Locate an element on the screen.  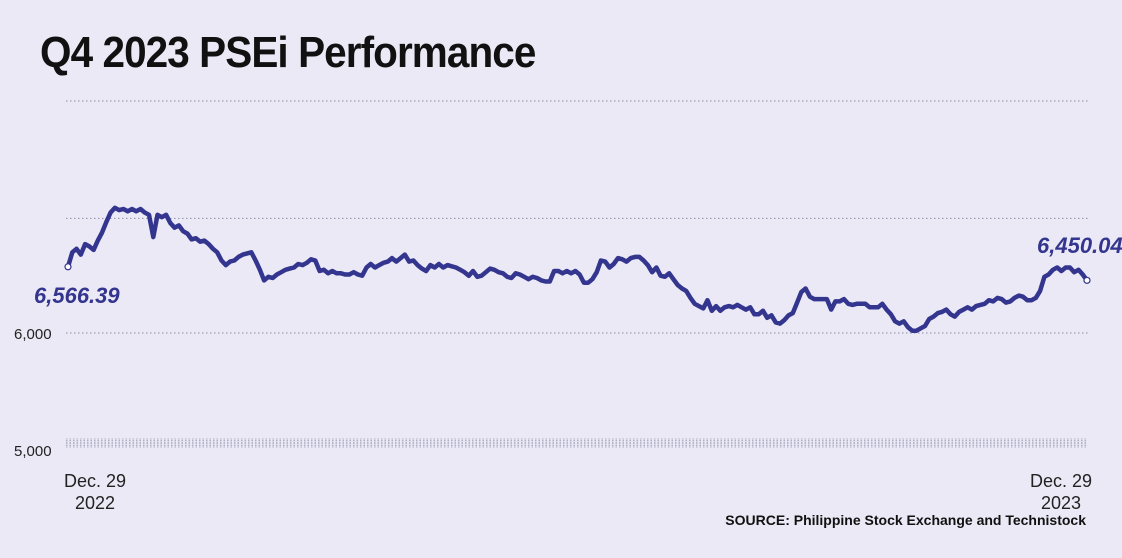
end-value-label: 6,450.04 is located at coordinates (1079, 245).